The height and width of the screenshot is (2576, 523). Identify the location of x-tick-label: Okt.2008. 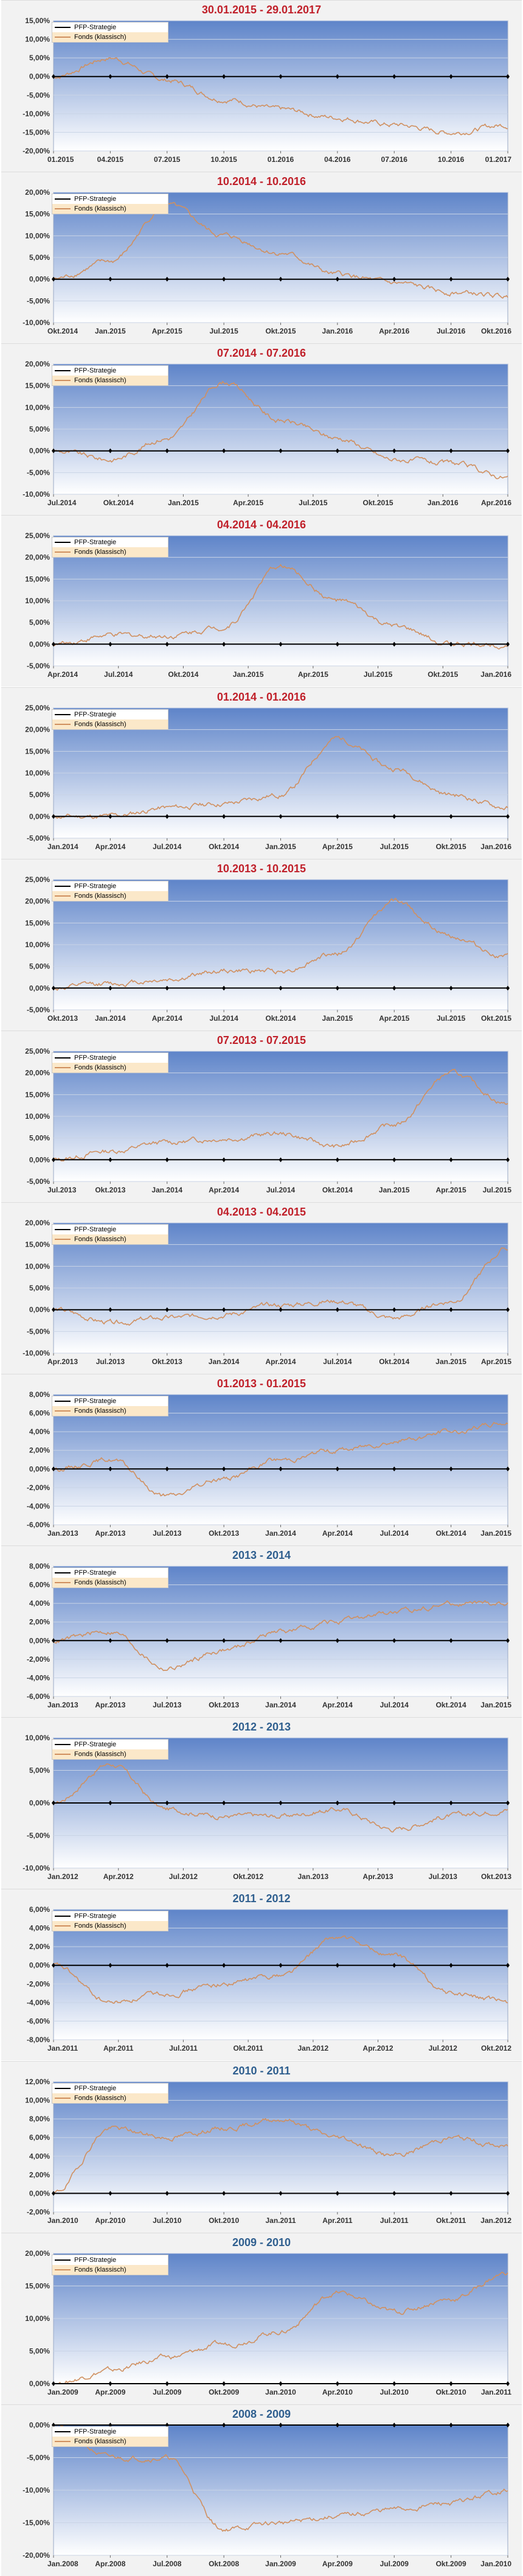
(224, 2564).